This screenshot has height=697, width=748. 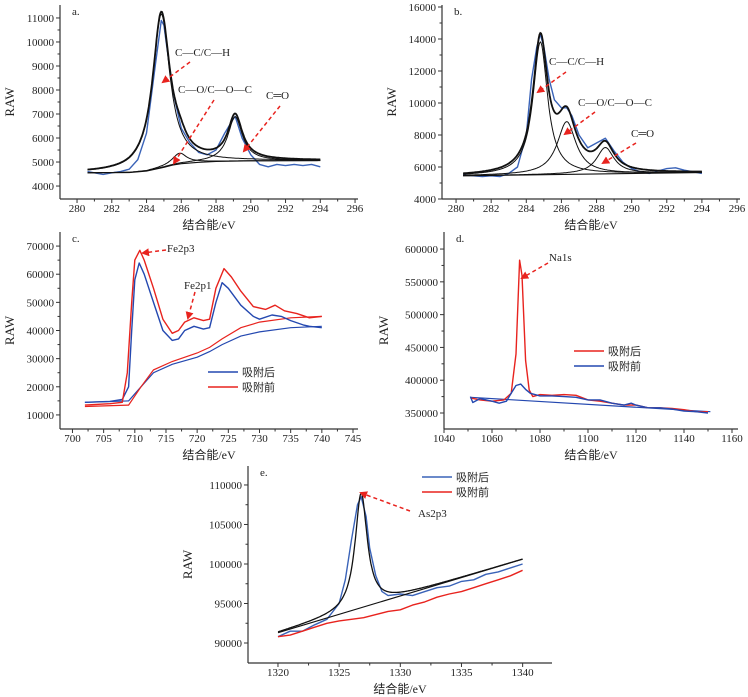 I want to click on y-tick-label: 60000, so click(x=41, y=275).